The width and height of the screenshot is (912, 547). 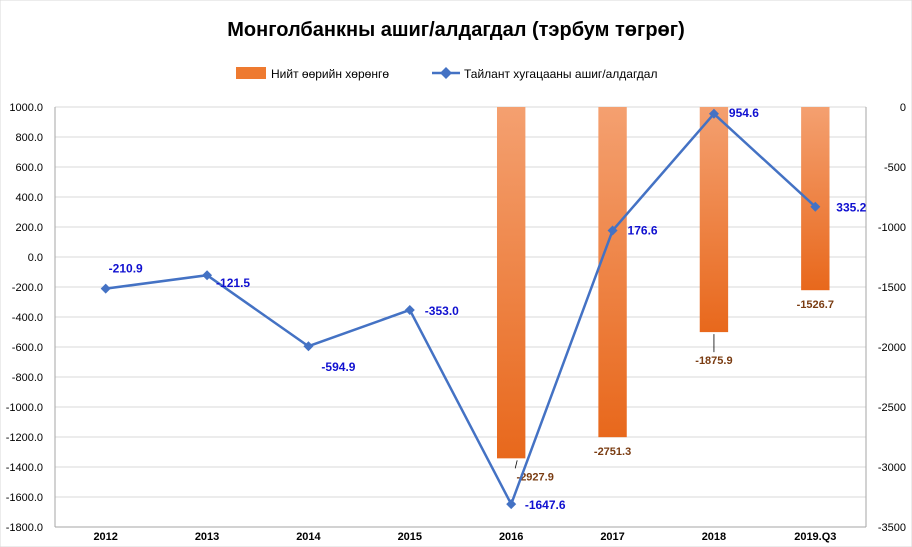 What do you see at coordinates (27, 378) in the screenshot?
I see `y-left-tick-label: -800.0` at bounding box center [27, 378].